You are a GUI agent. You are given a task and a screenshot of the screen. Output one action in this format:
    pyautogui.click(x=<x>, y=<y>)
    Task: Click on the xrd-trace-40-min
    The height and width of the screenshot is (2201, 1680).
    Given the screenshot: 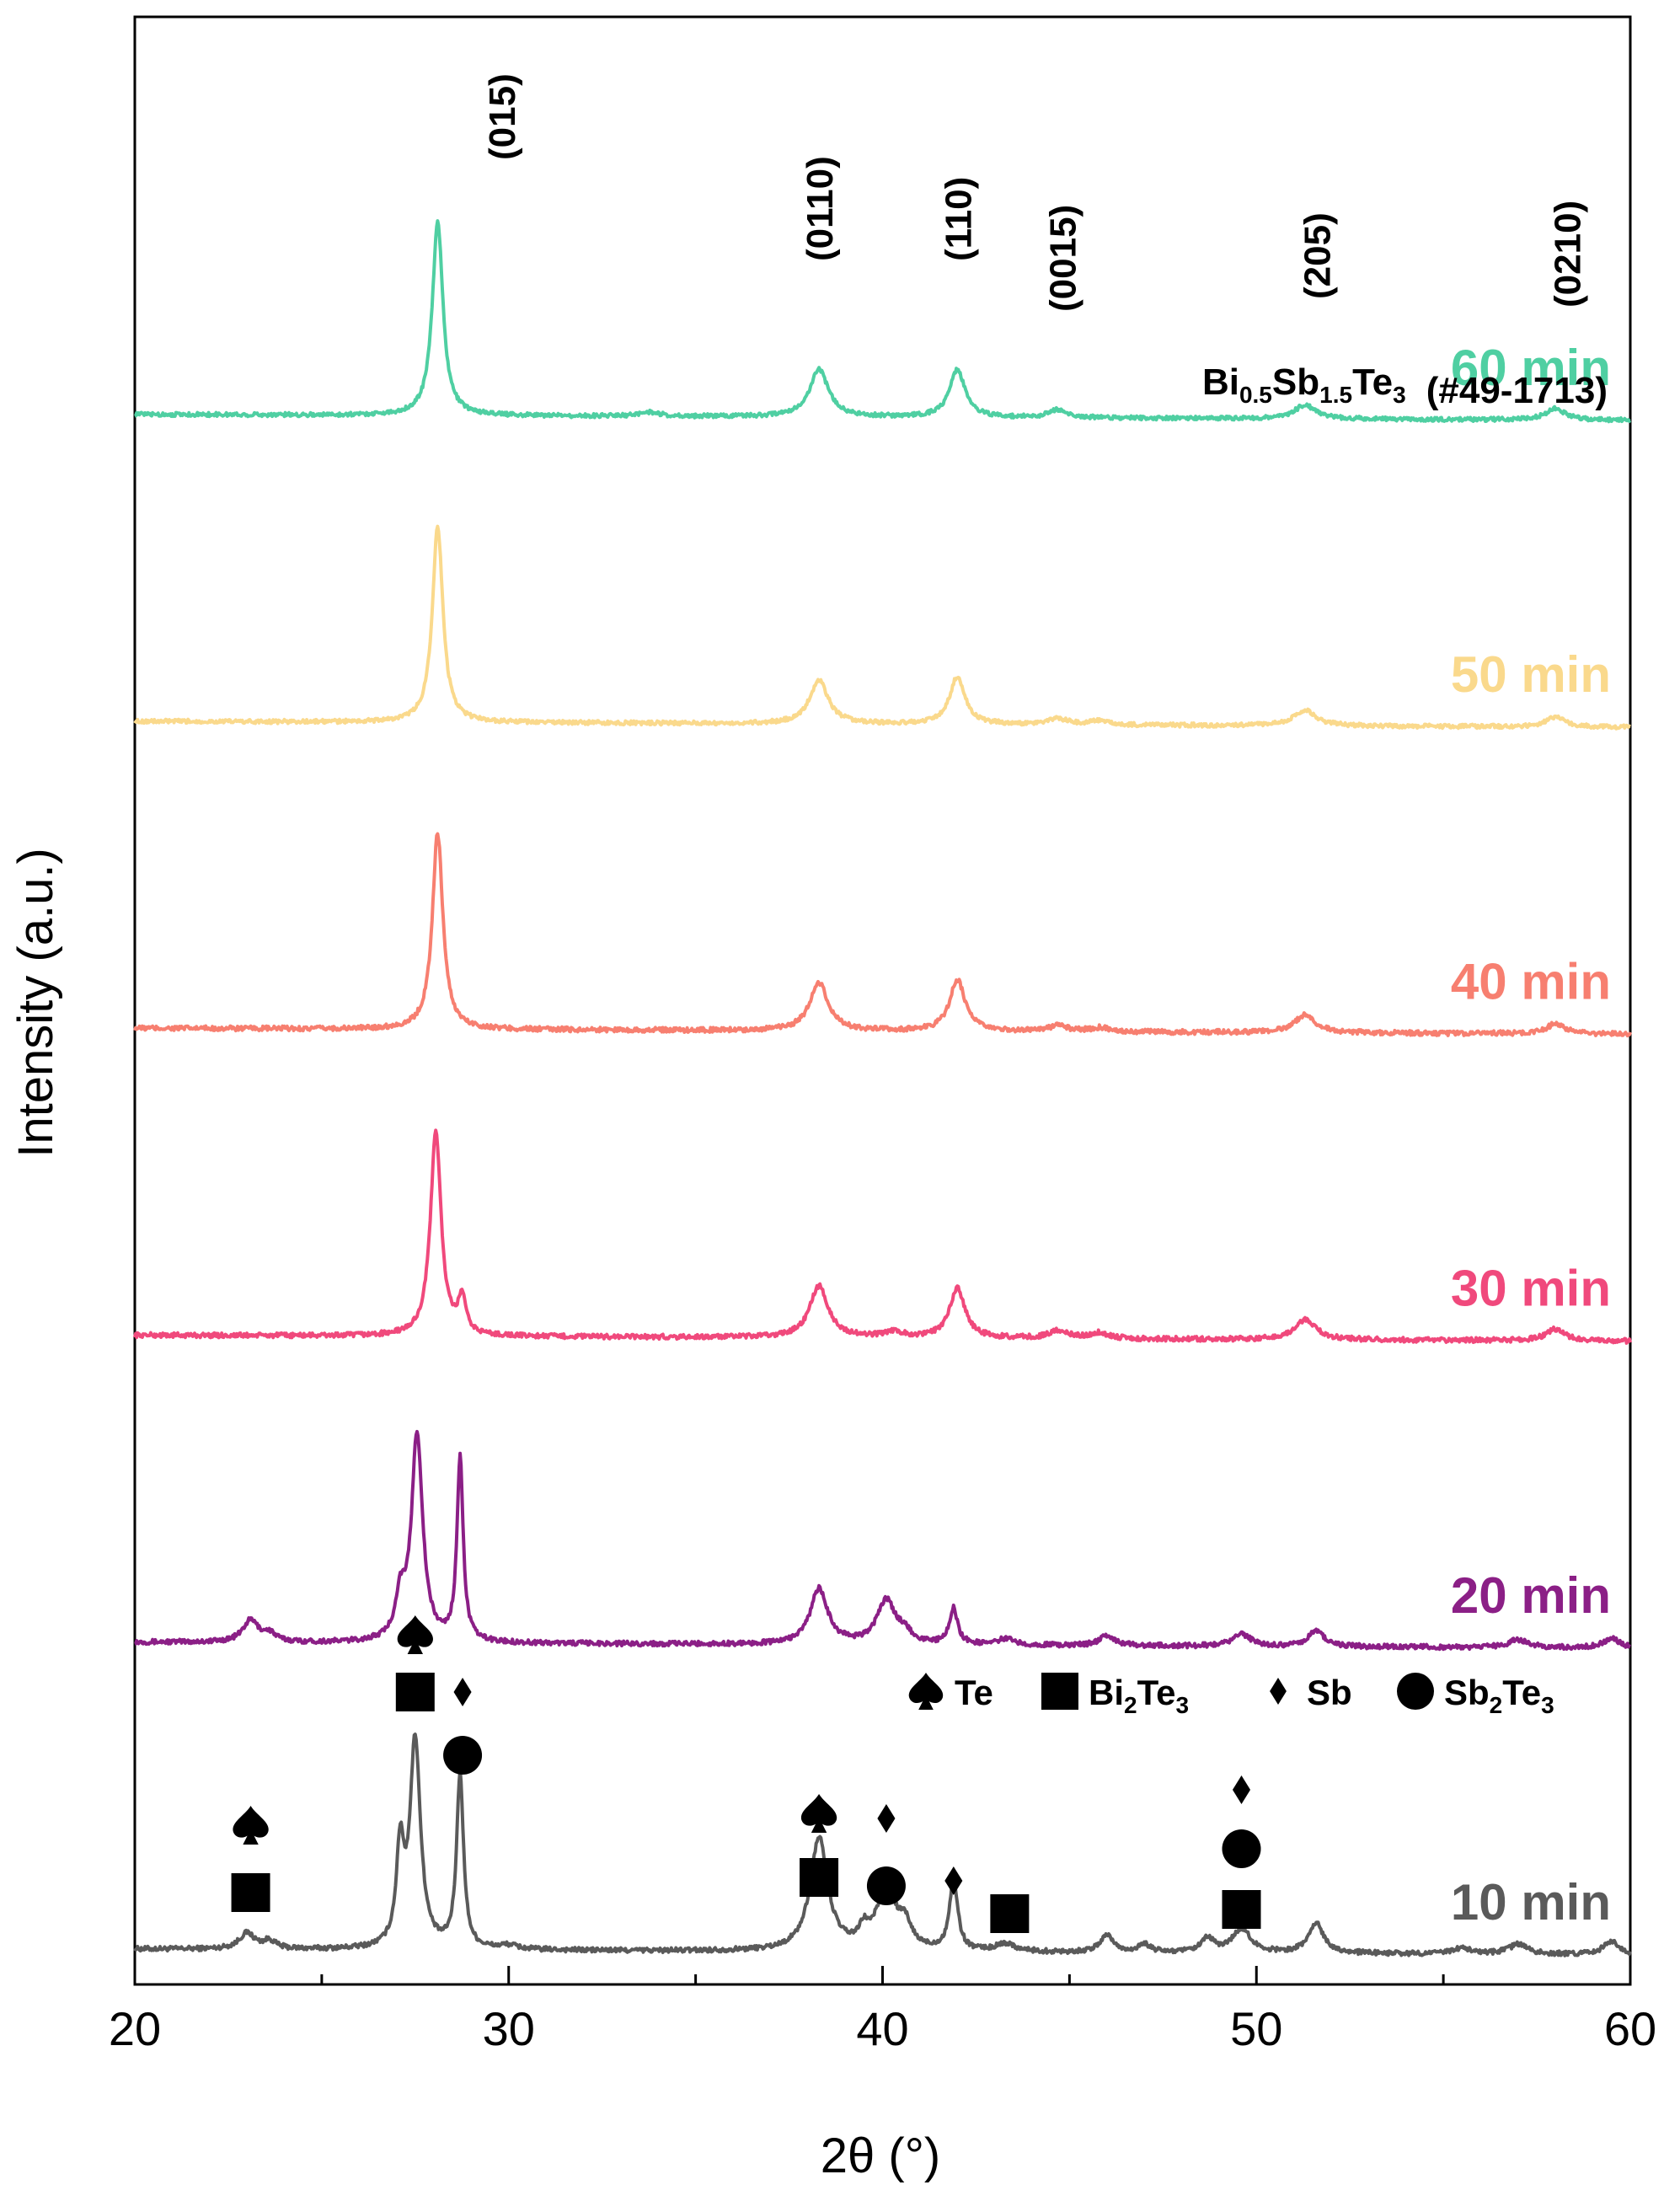 What is the action you would take?
    pyautogui.click(x=882, y=935)
    